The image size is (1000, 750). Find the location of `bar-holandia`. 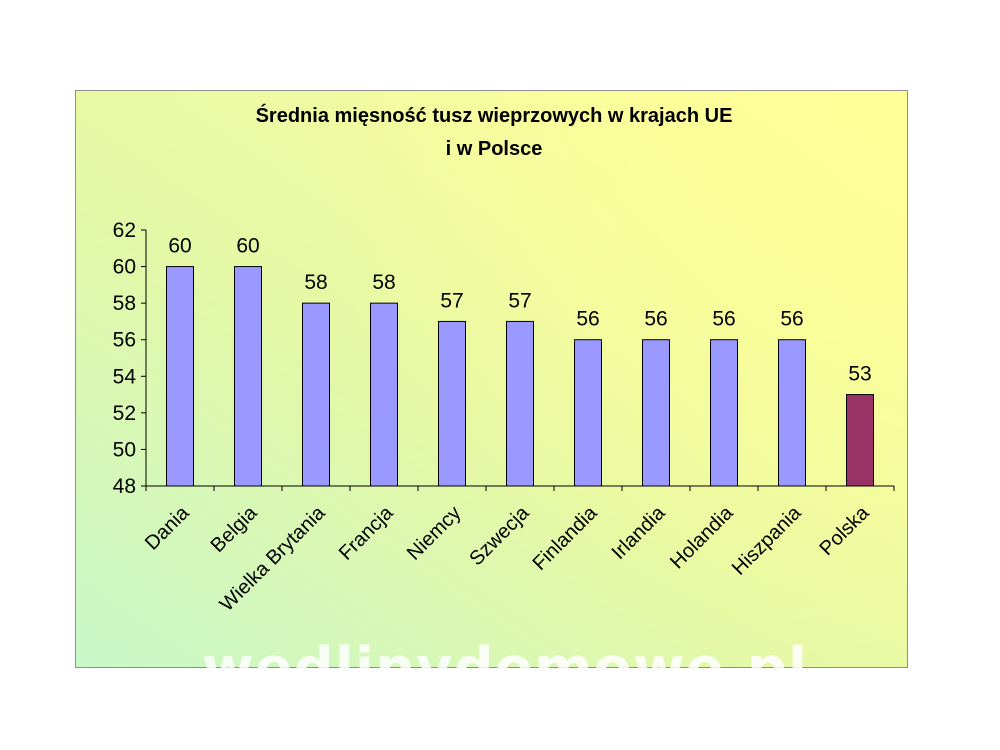

bar-holandia is located at coordinates (724, 413).